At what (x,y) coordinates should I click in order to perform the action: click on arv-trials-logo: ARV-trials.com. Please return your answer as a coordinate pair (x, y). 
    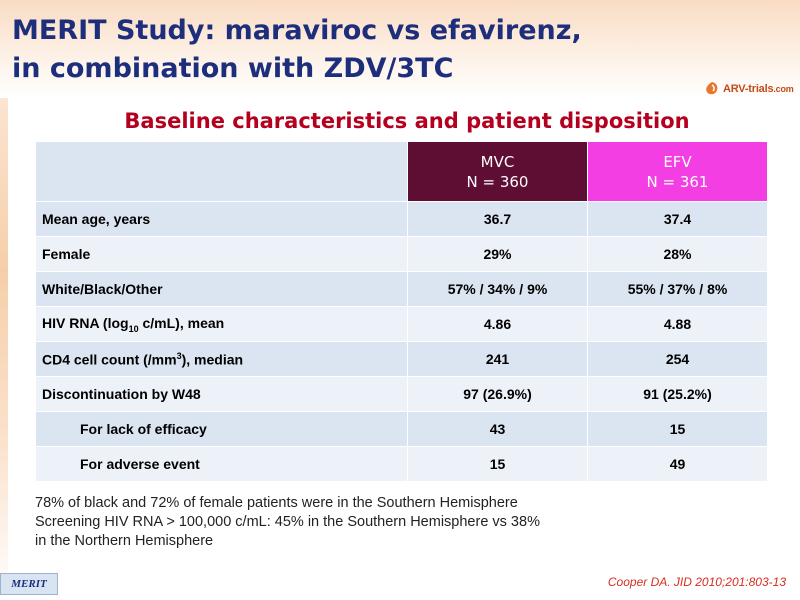
    Looking at the image, I should click on (749, 89).